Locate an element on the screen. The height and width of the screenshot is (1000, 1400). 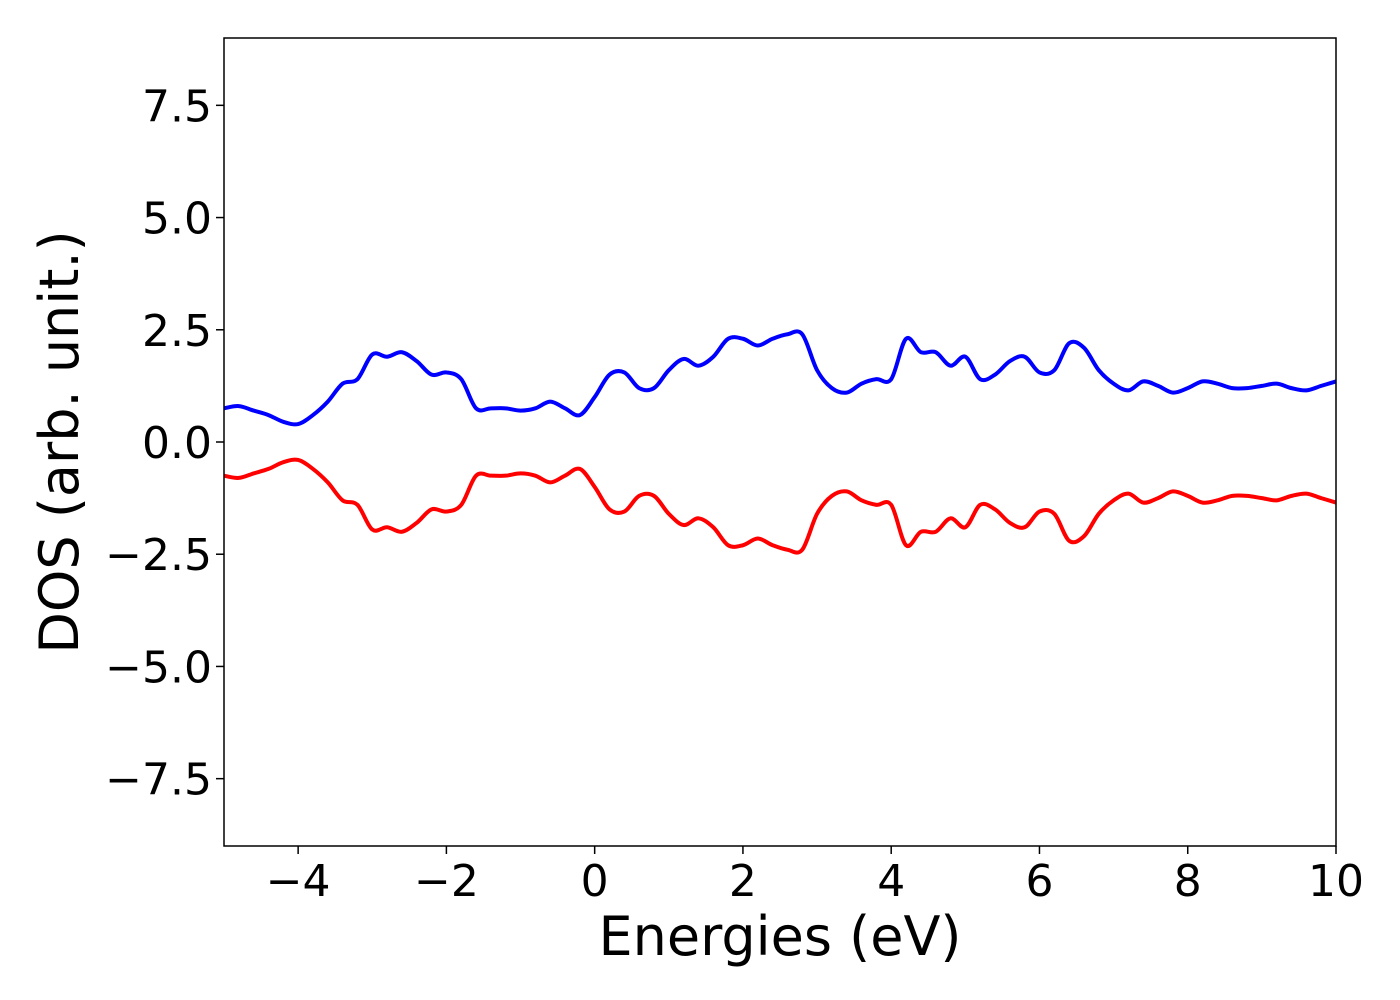
y-tick-label: 0.0 is located at coordinates (177, 443).